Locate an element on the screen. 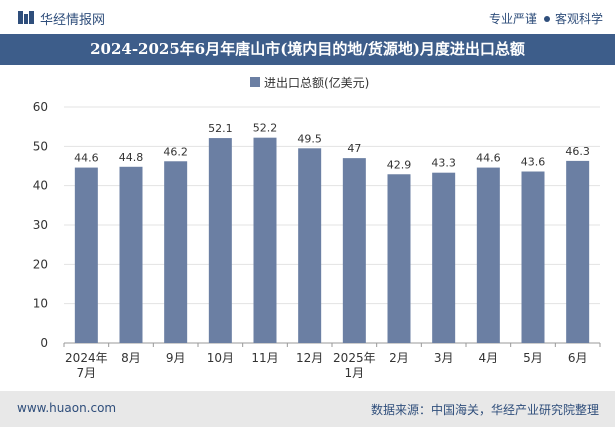 This screenshot has height=427, width=615. slogan-dot-icon is located at coordinates (546, 18).